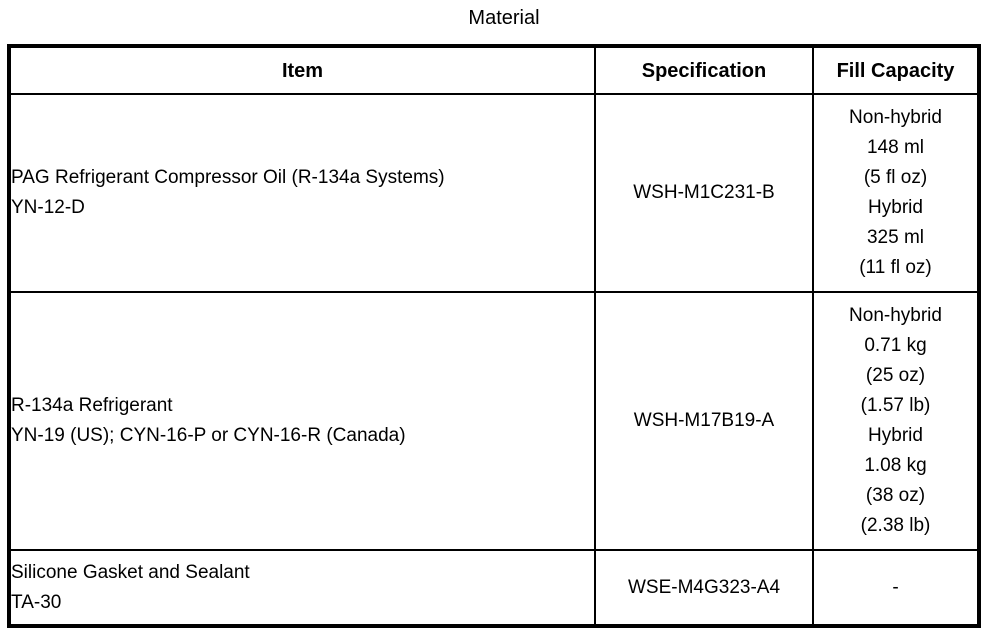  What do you see at coordinates (302, 70) in the screenshot?
I see `column-header-item: Item` at bounding box center [302, 70].